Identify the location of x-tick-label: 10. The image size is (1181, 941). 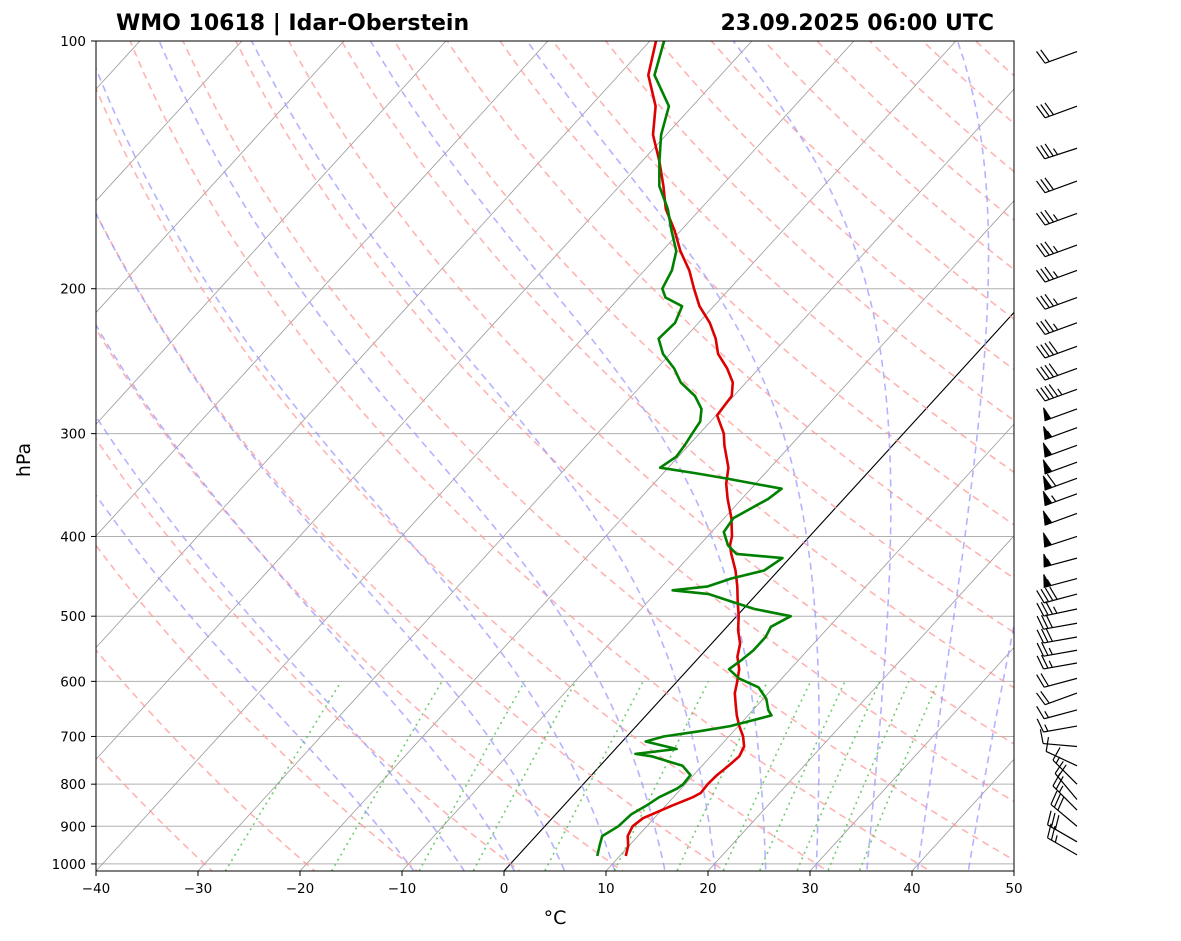
(605, 889).